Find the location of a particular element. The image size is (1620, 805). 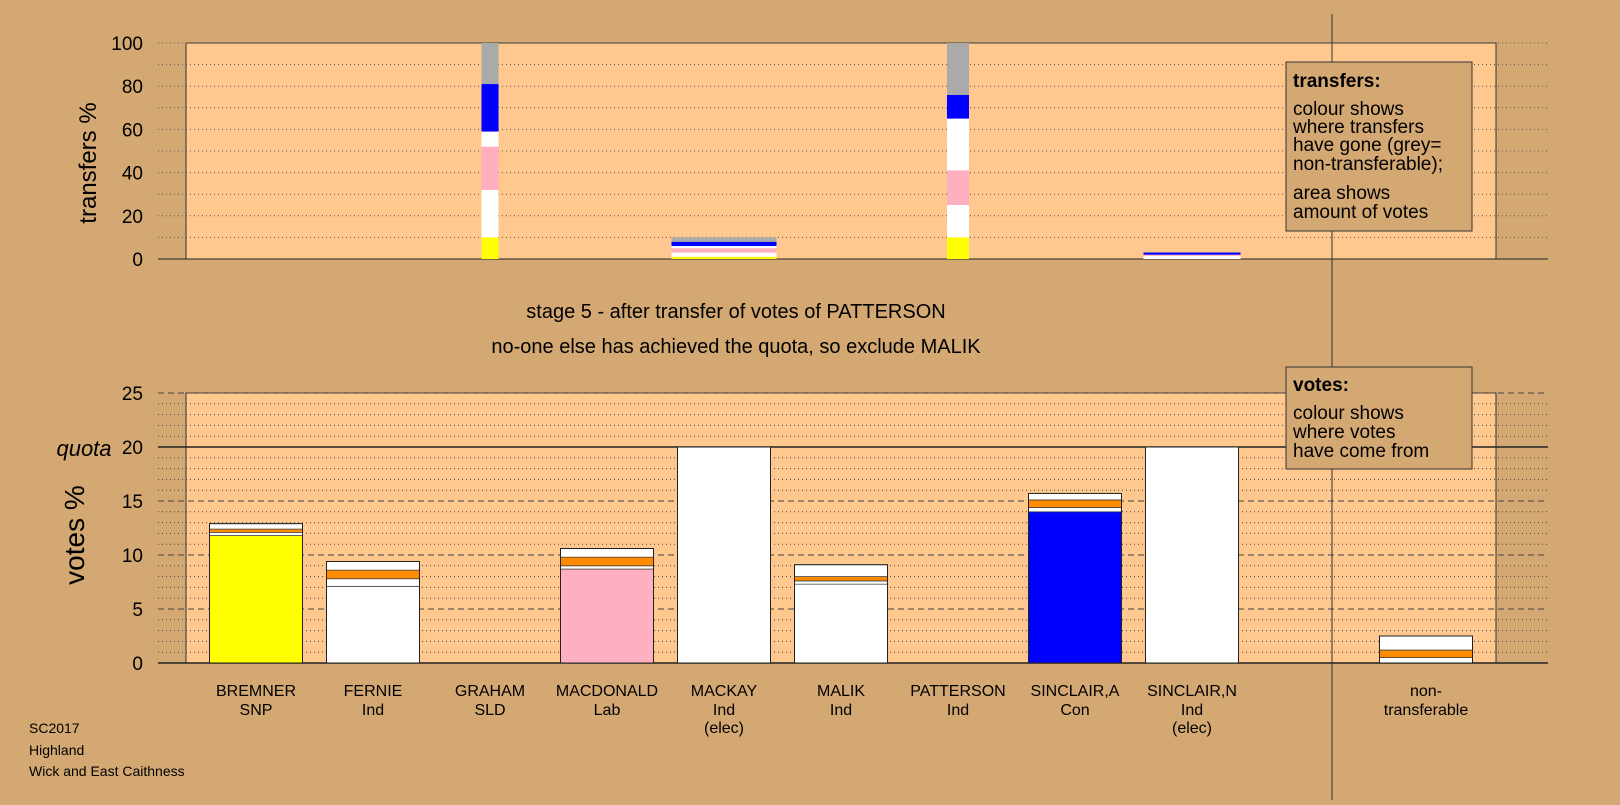

candidate-name-label: MACKAY is located at coordinates (724, 691).